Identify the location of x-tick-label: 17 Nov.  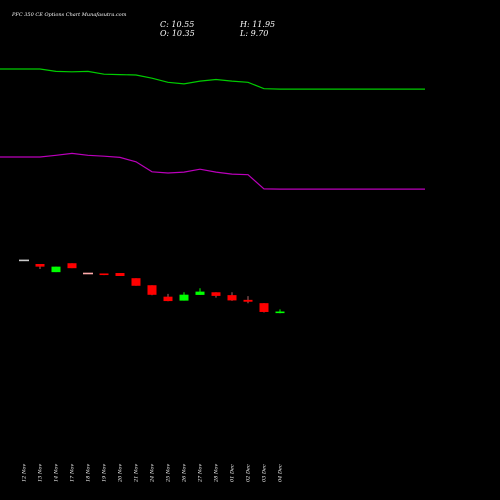
(73, 473).